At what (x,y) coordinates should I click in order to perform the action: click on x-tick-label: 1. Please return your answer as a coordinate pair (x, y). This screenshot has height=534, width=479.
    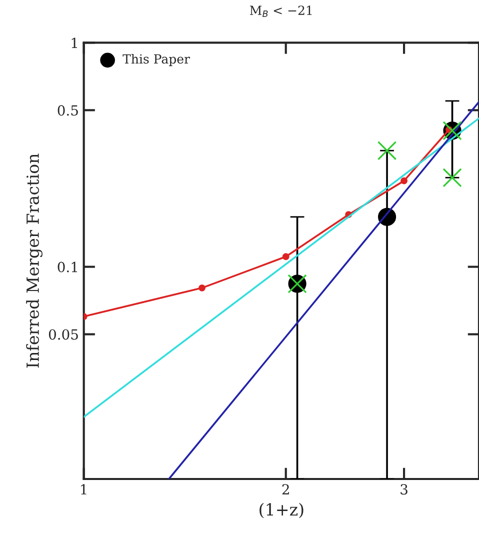
    Looking at the image, I should click on (83, 489).